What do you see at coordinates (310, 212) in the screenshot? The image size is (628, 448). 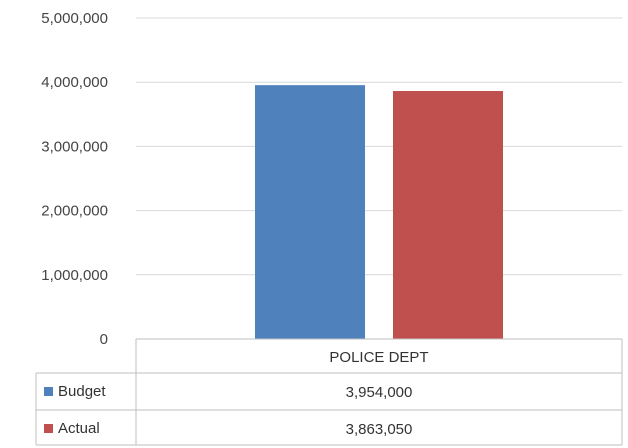 I see `bar-budget` at bounding box center [310, 212].